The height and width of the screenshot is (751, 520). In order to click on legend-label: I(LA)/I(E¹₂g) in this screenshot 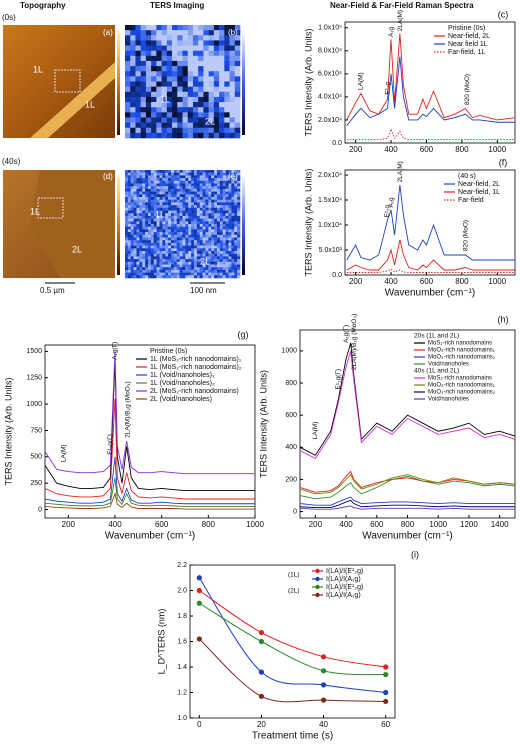, I will do `click(344, 571)`.